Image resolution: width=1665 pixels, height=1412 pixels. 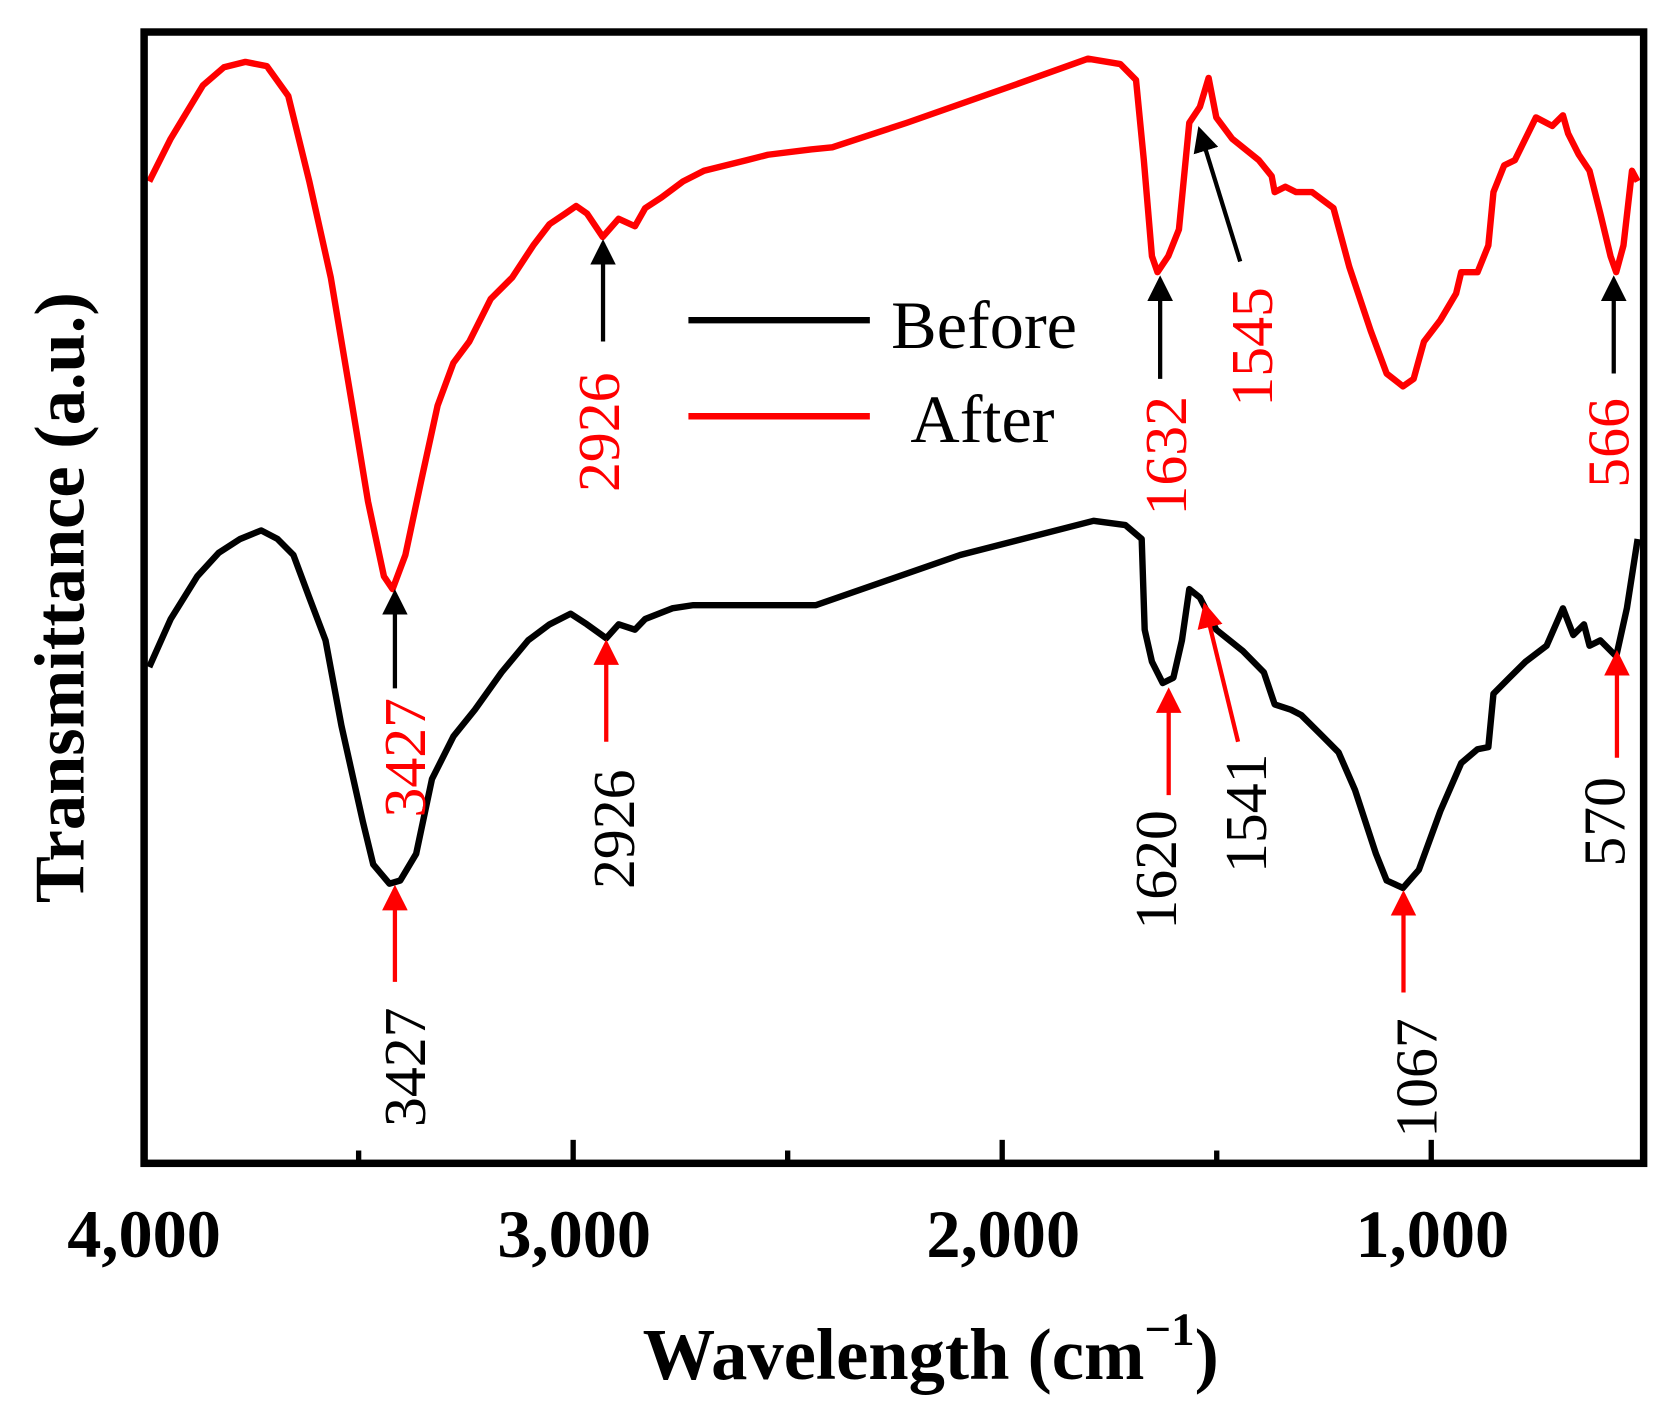 What do you see at coordinates (1417, 1078) in the screenshot?
I see `peak-label: 1067` at bounding box center [1417, 1078].